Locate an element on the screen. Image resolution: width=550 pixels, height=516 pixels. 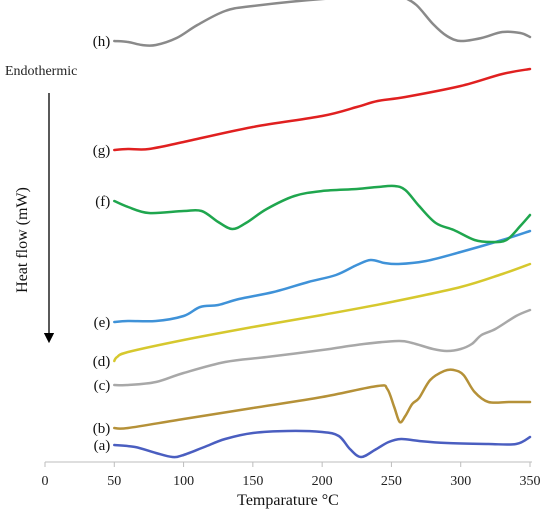
curve-c is located at coordinates (322, 347).